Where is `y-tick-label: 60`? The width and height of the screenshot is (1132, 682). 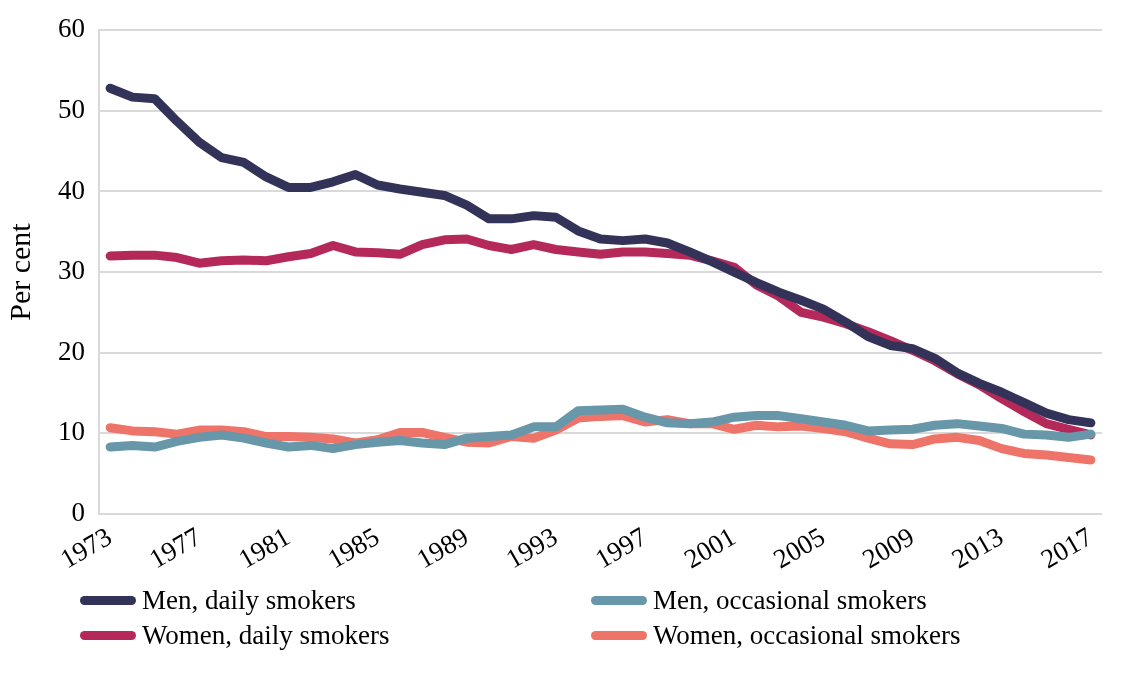 y-tick-label: 60 is located at coordinates (71, 28).